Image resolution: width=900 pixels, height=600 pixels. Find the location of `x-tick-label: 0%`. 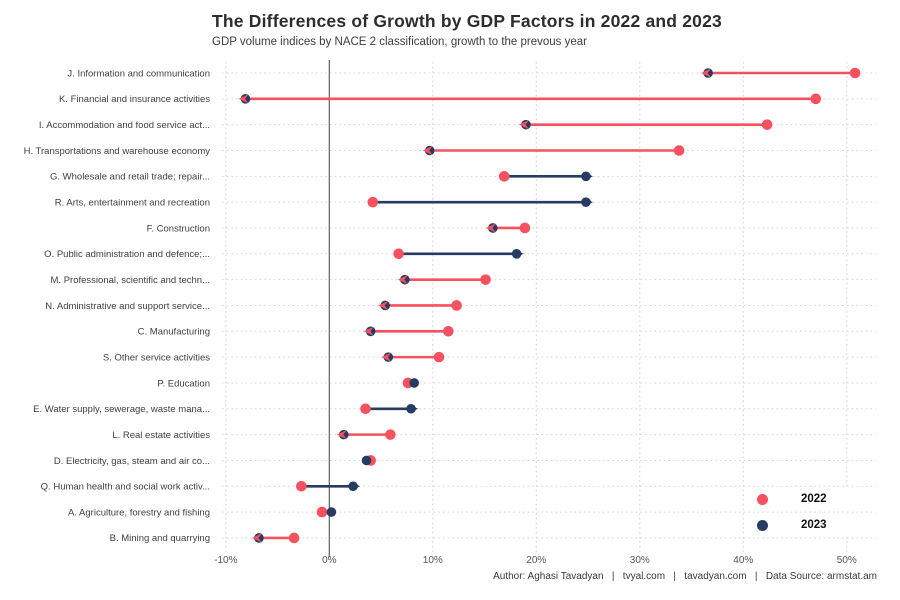

x-tick-label: 0% is located at coordinates (329, 560).